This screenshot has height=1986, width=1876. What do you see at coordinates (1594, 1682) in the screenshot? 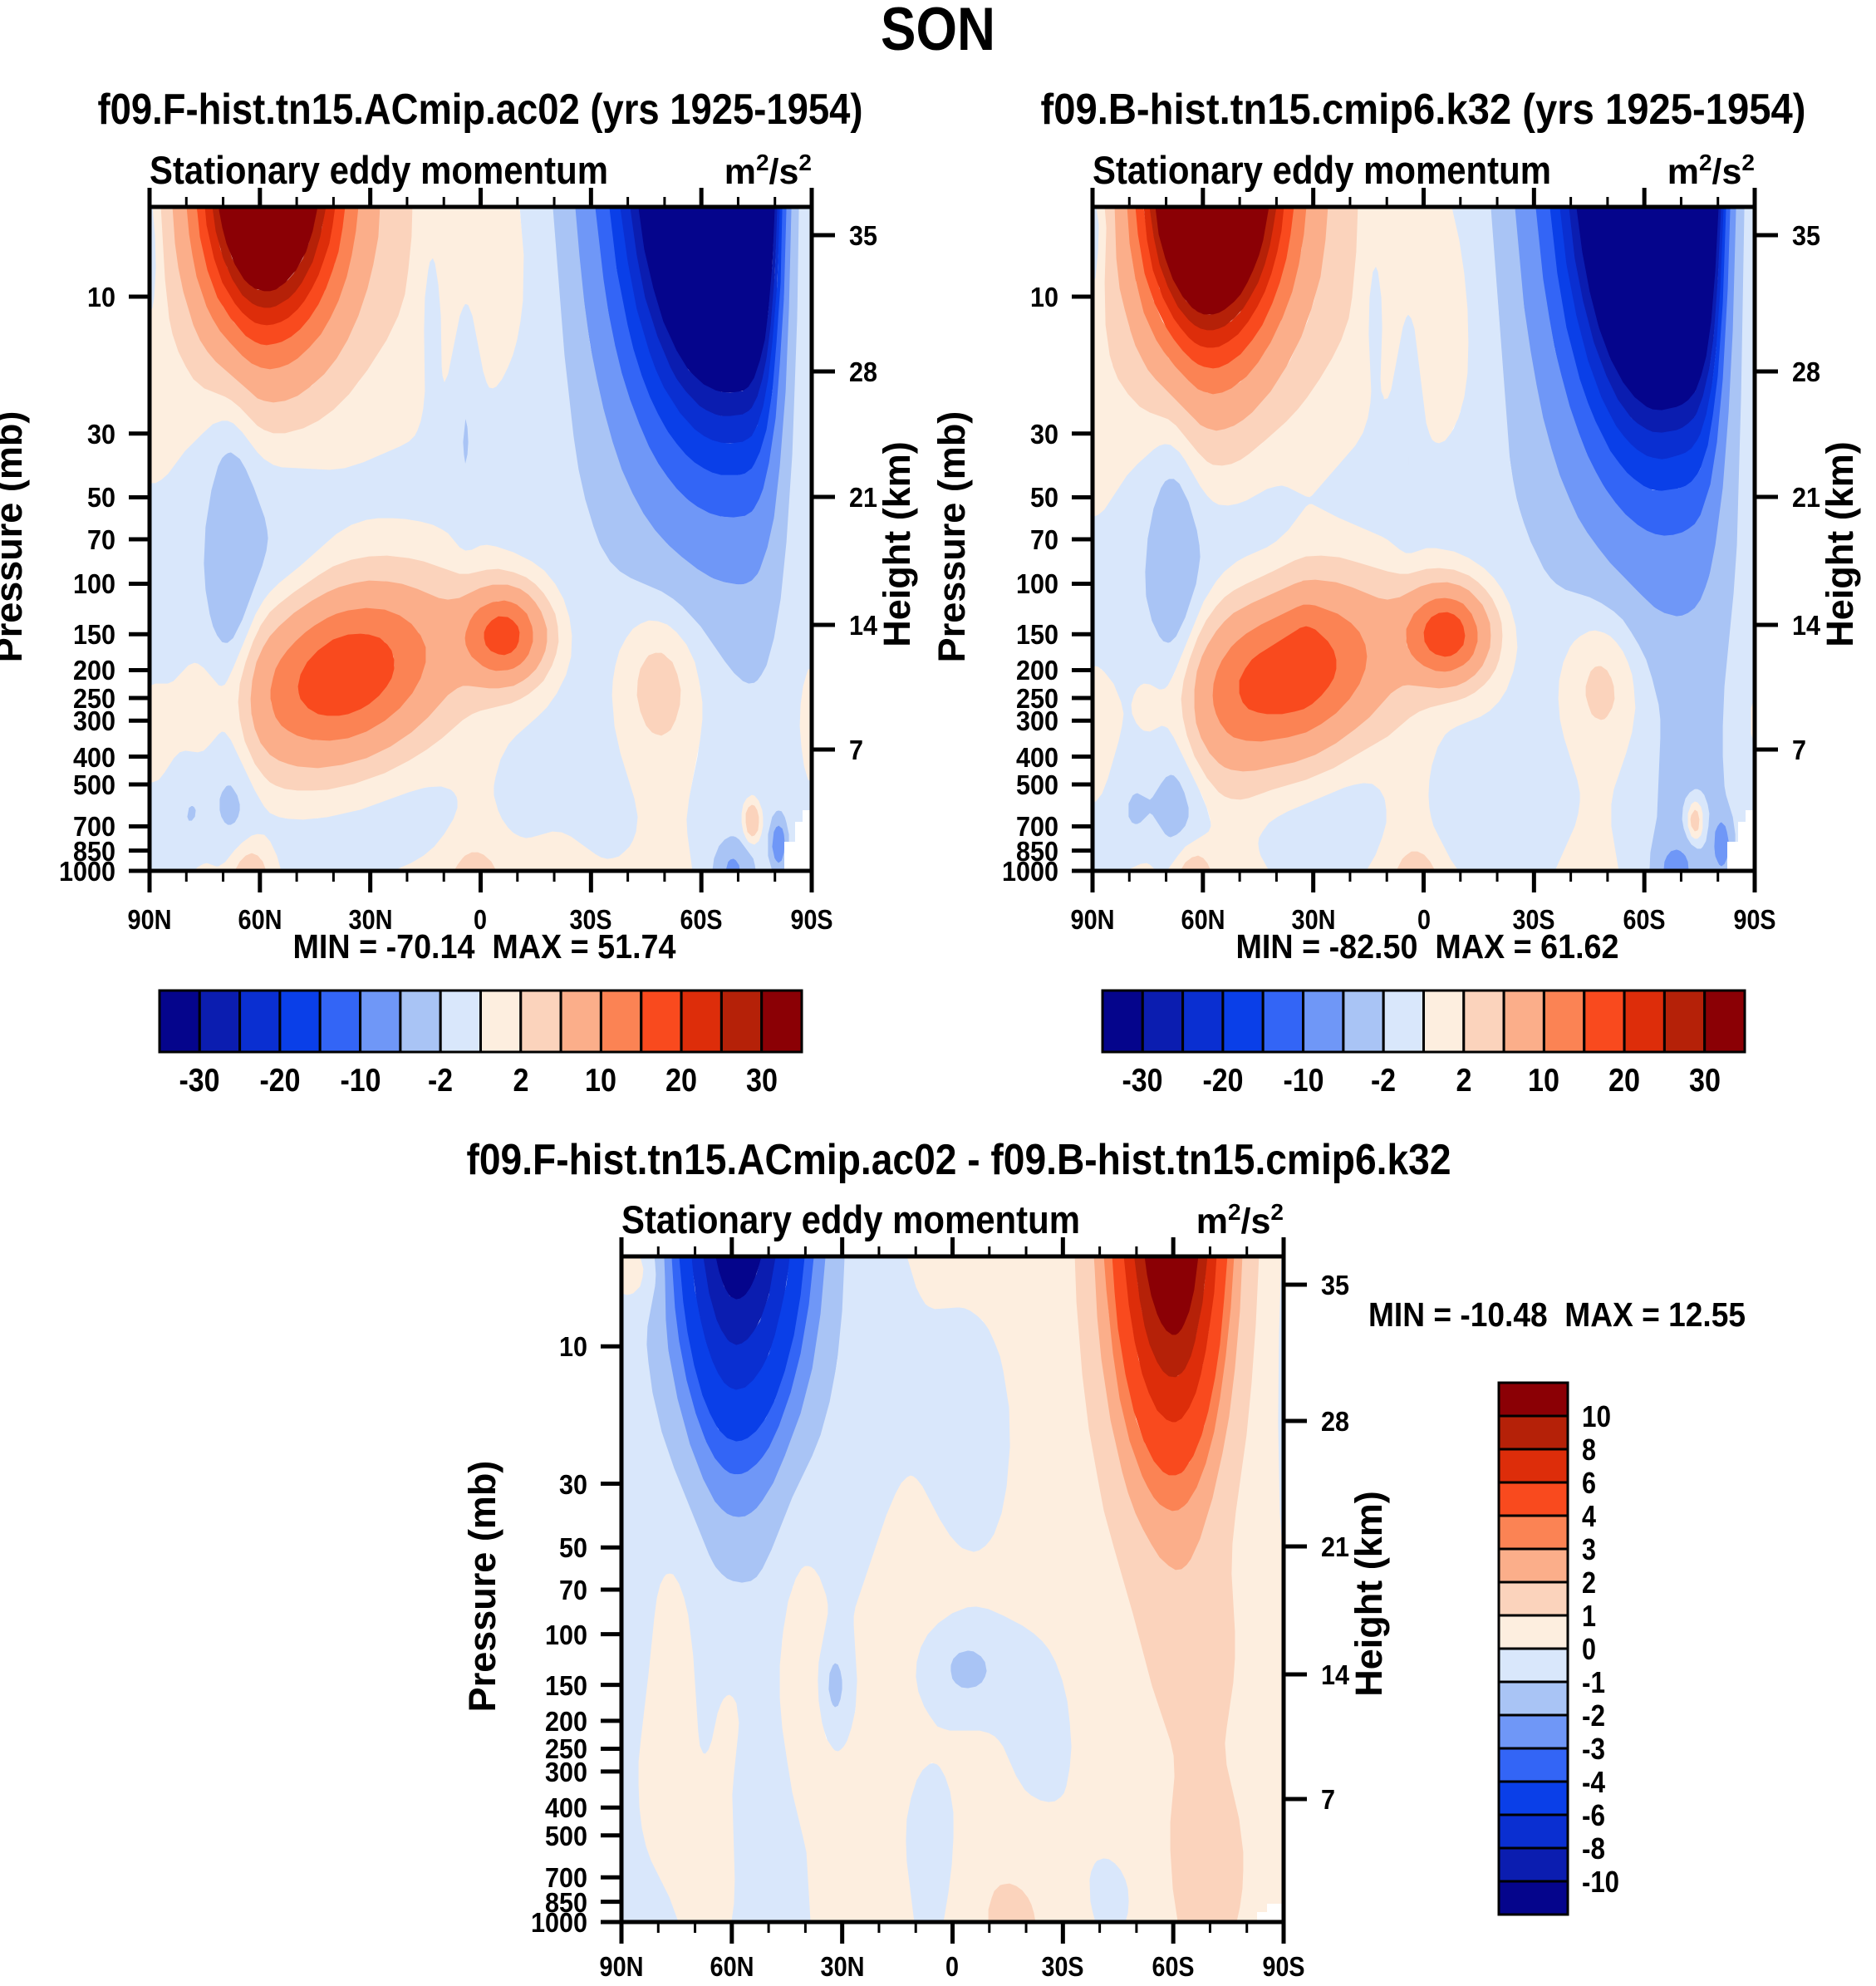
I see `svg-text: -1` at bounding box center [1594, 1682].